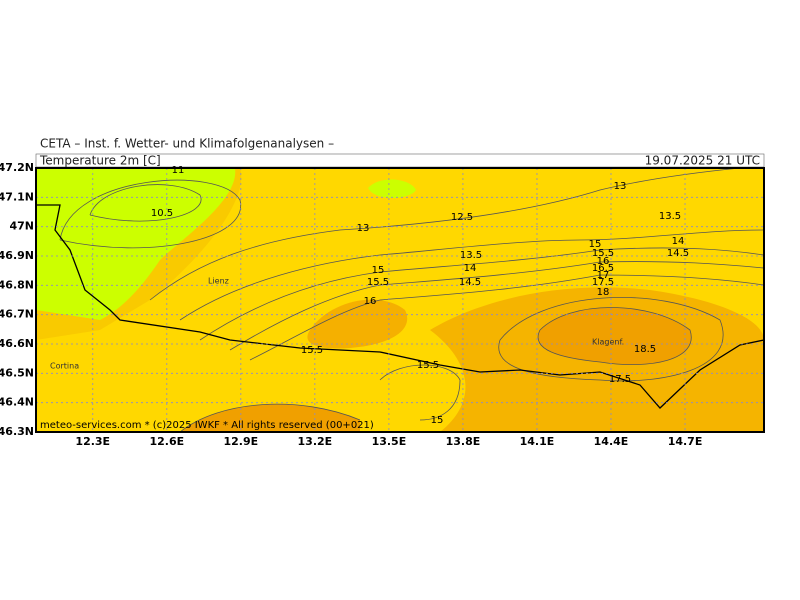  Describe the element at coordinates (240, 441) in the screenshot. I see `x-tick-label: 12.9E` at that location.